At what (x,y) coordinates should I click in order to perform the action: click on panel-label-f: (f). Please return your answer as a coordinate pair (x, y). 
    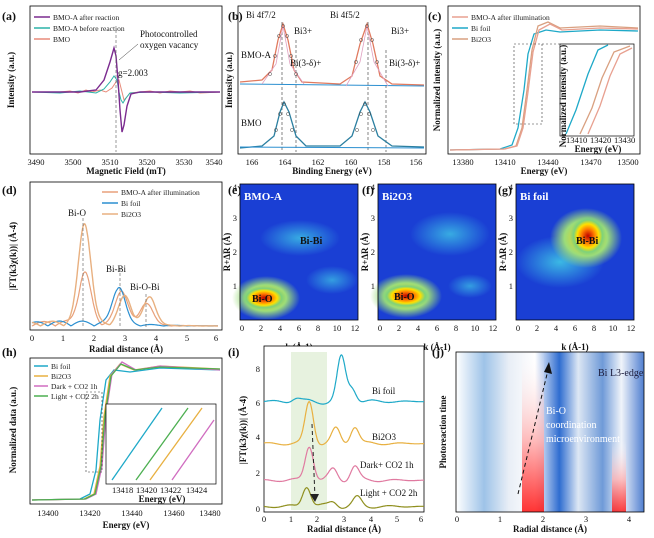
    Looking at the image, I should click on (368, 190).